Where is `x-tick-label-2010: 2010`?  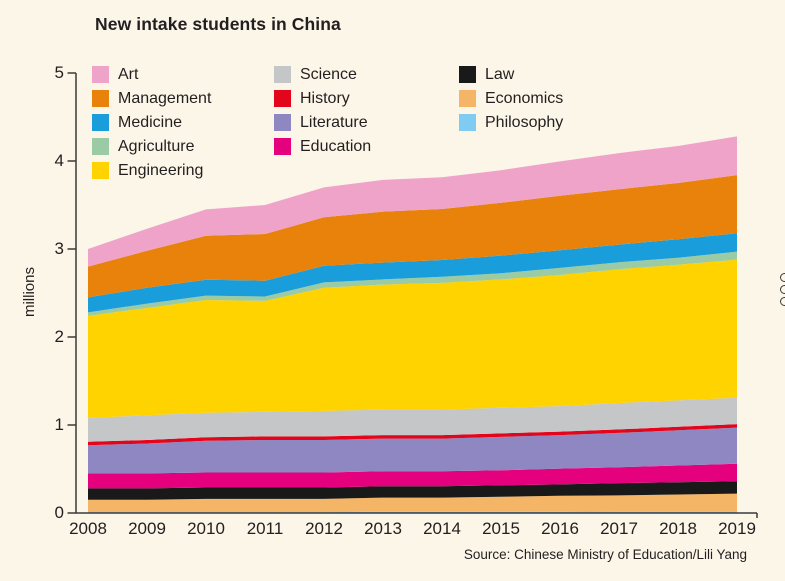 x-tick-label-2010: 2010 is located at coordinates (206, 528).